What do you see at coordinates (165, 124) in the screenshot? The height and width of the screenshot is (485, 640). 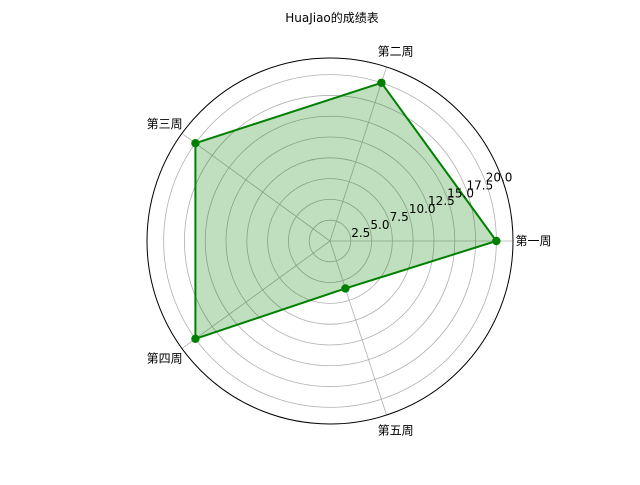 I see `category-label: 第三周` at bounding box center [165, 124].